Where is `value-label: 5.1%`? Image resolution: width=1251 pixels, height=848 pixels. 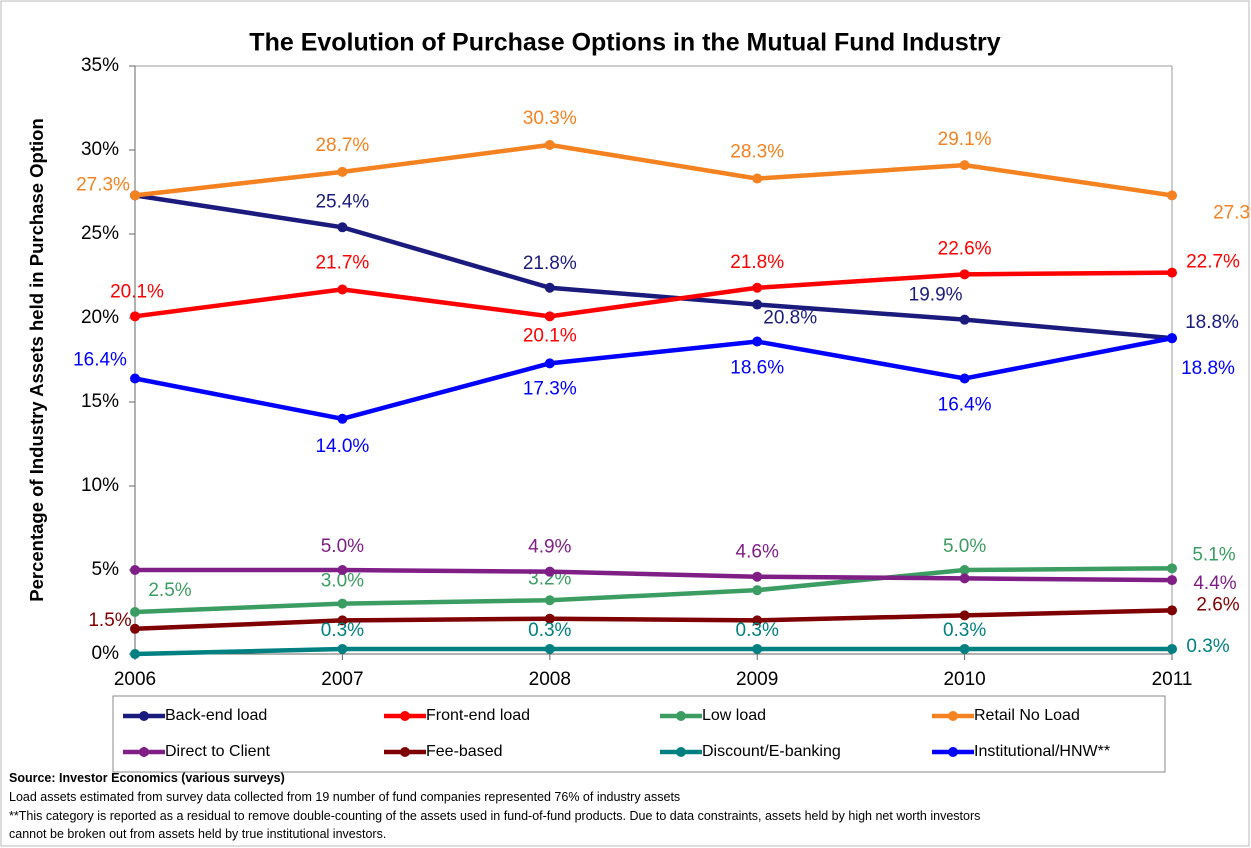 value-label: 5.1% is located at coordinates (1213, 554).